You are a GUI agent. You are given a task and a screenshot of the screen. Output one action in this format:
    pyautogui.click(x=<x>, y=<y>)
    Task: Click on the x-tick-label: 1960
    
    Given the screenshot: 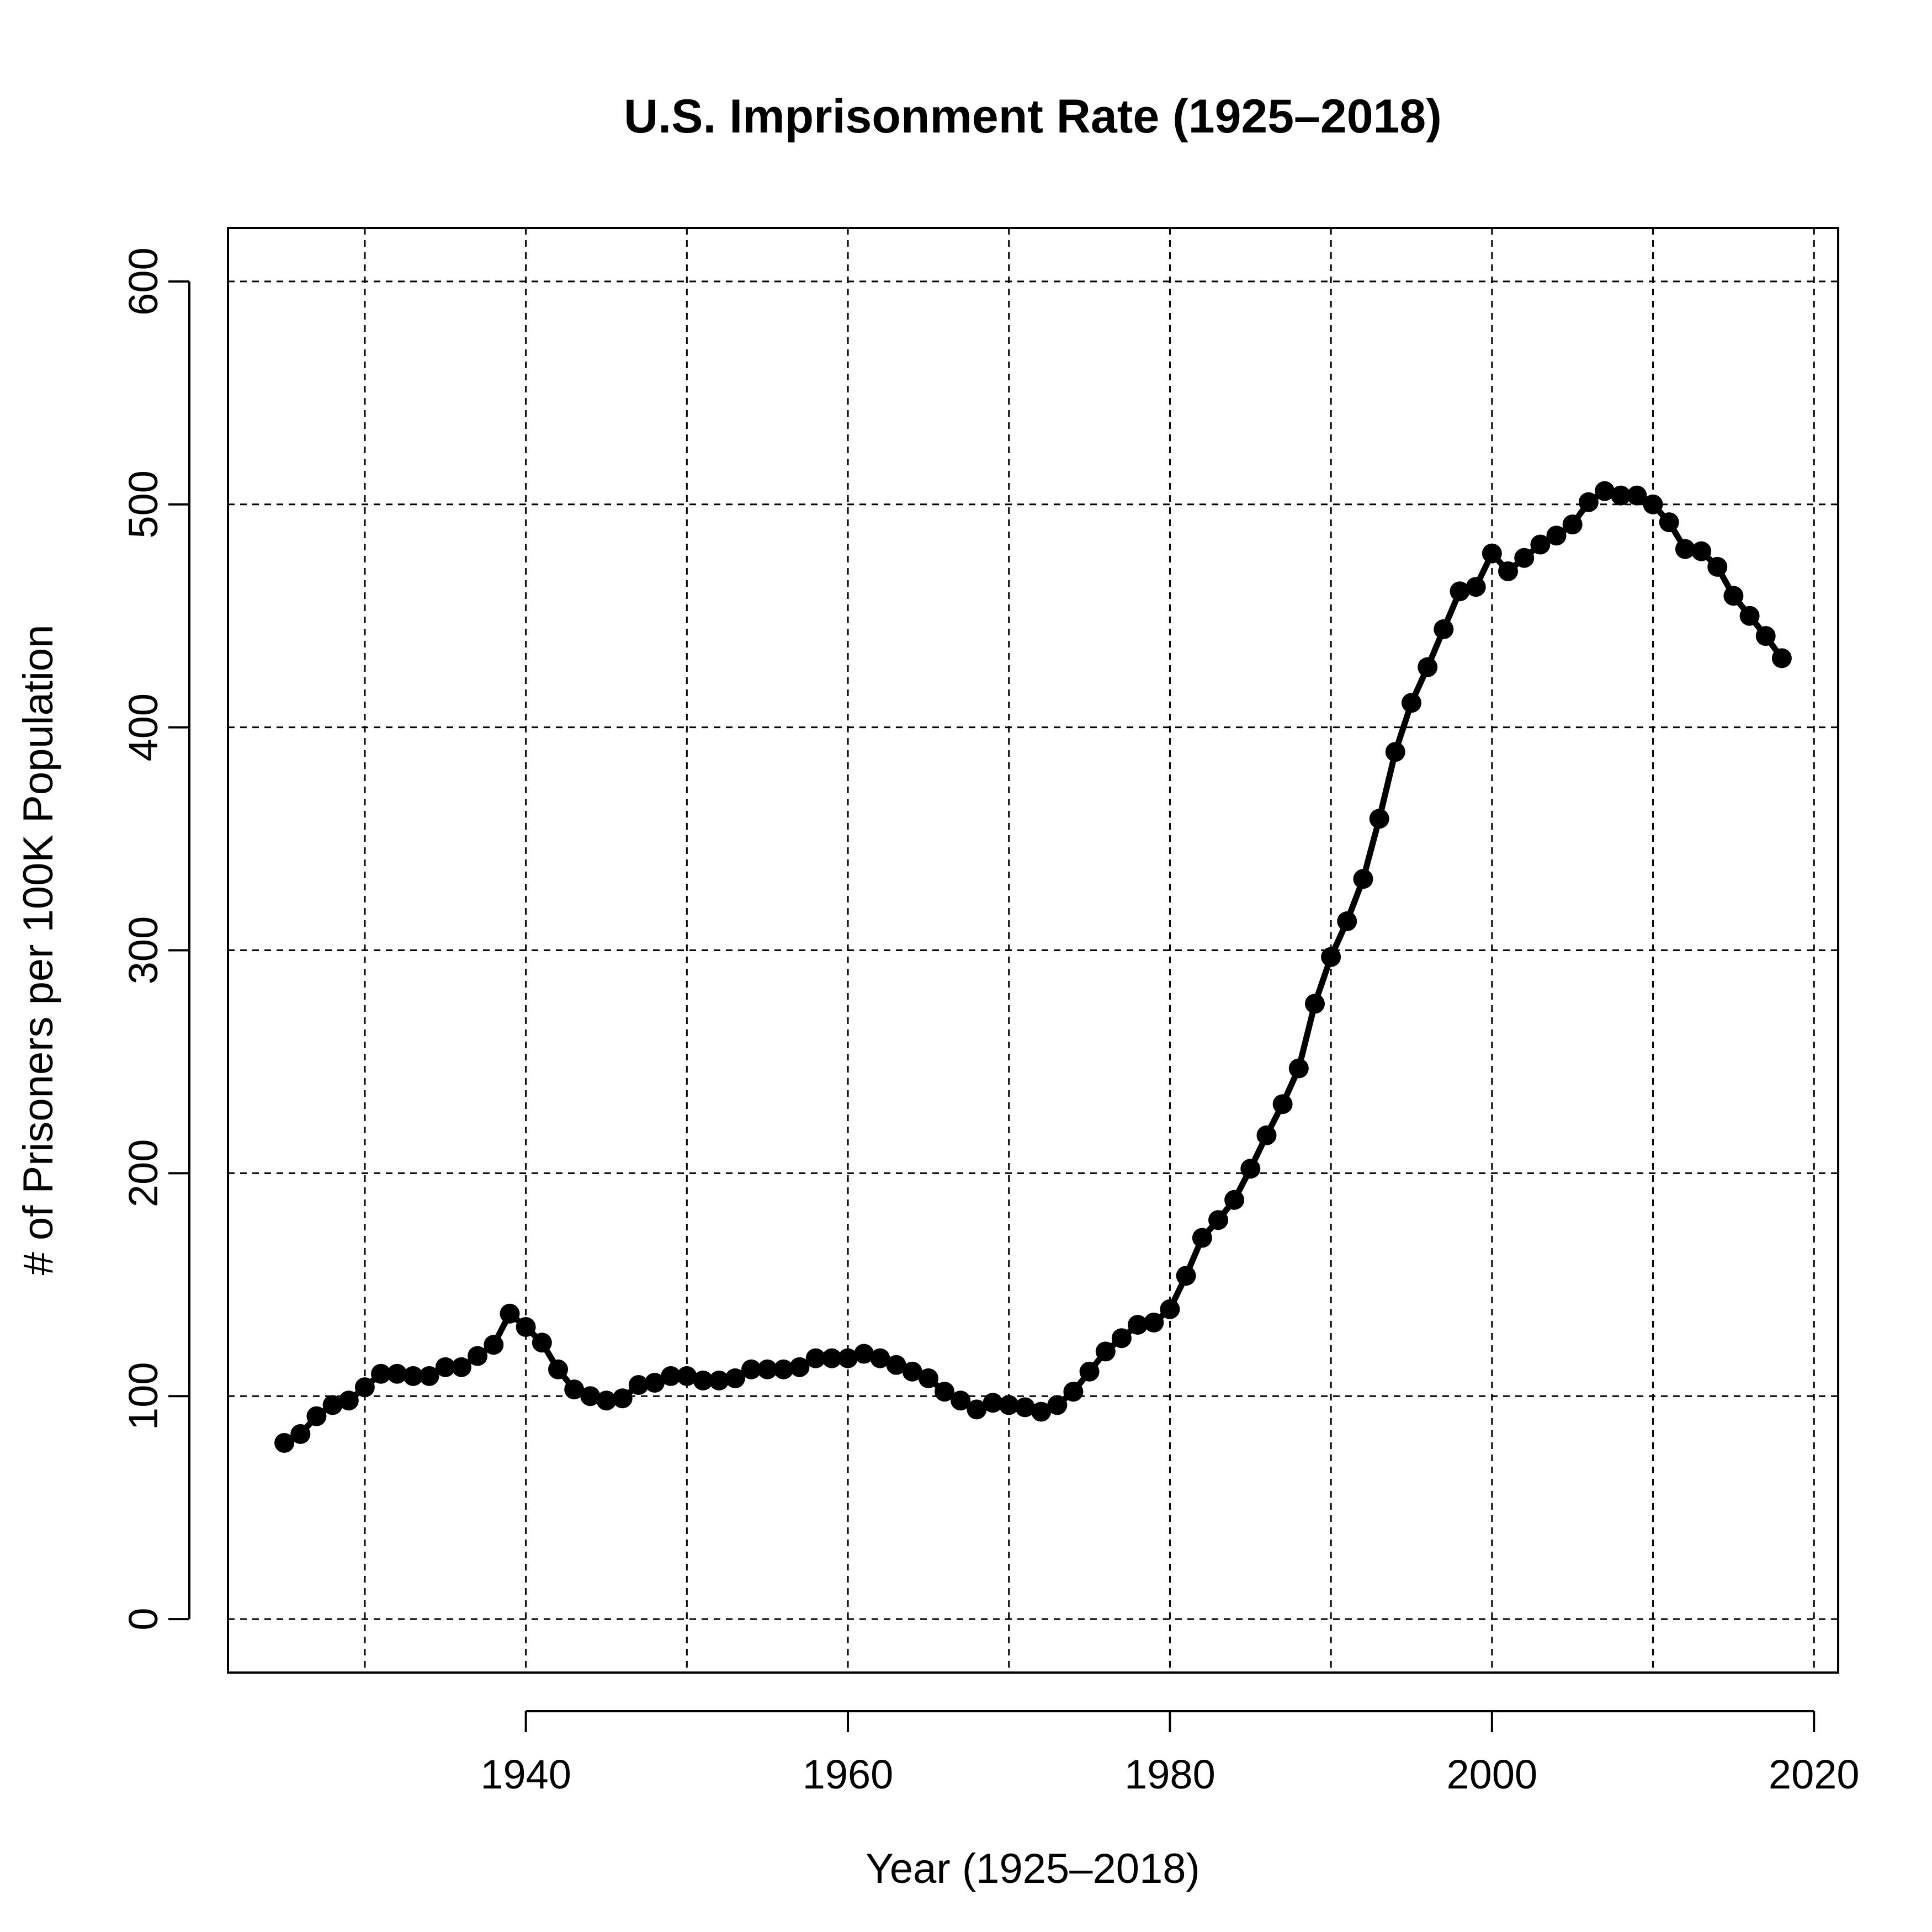 What is the action you would take?
    pyautogui.click(x=848, y=1774)
    